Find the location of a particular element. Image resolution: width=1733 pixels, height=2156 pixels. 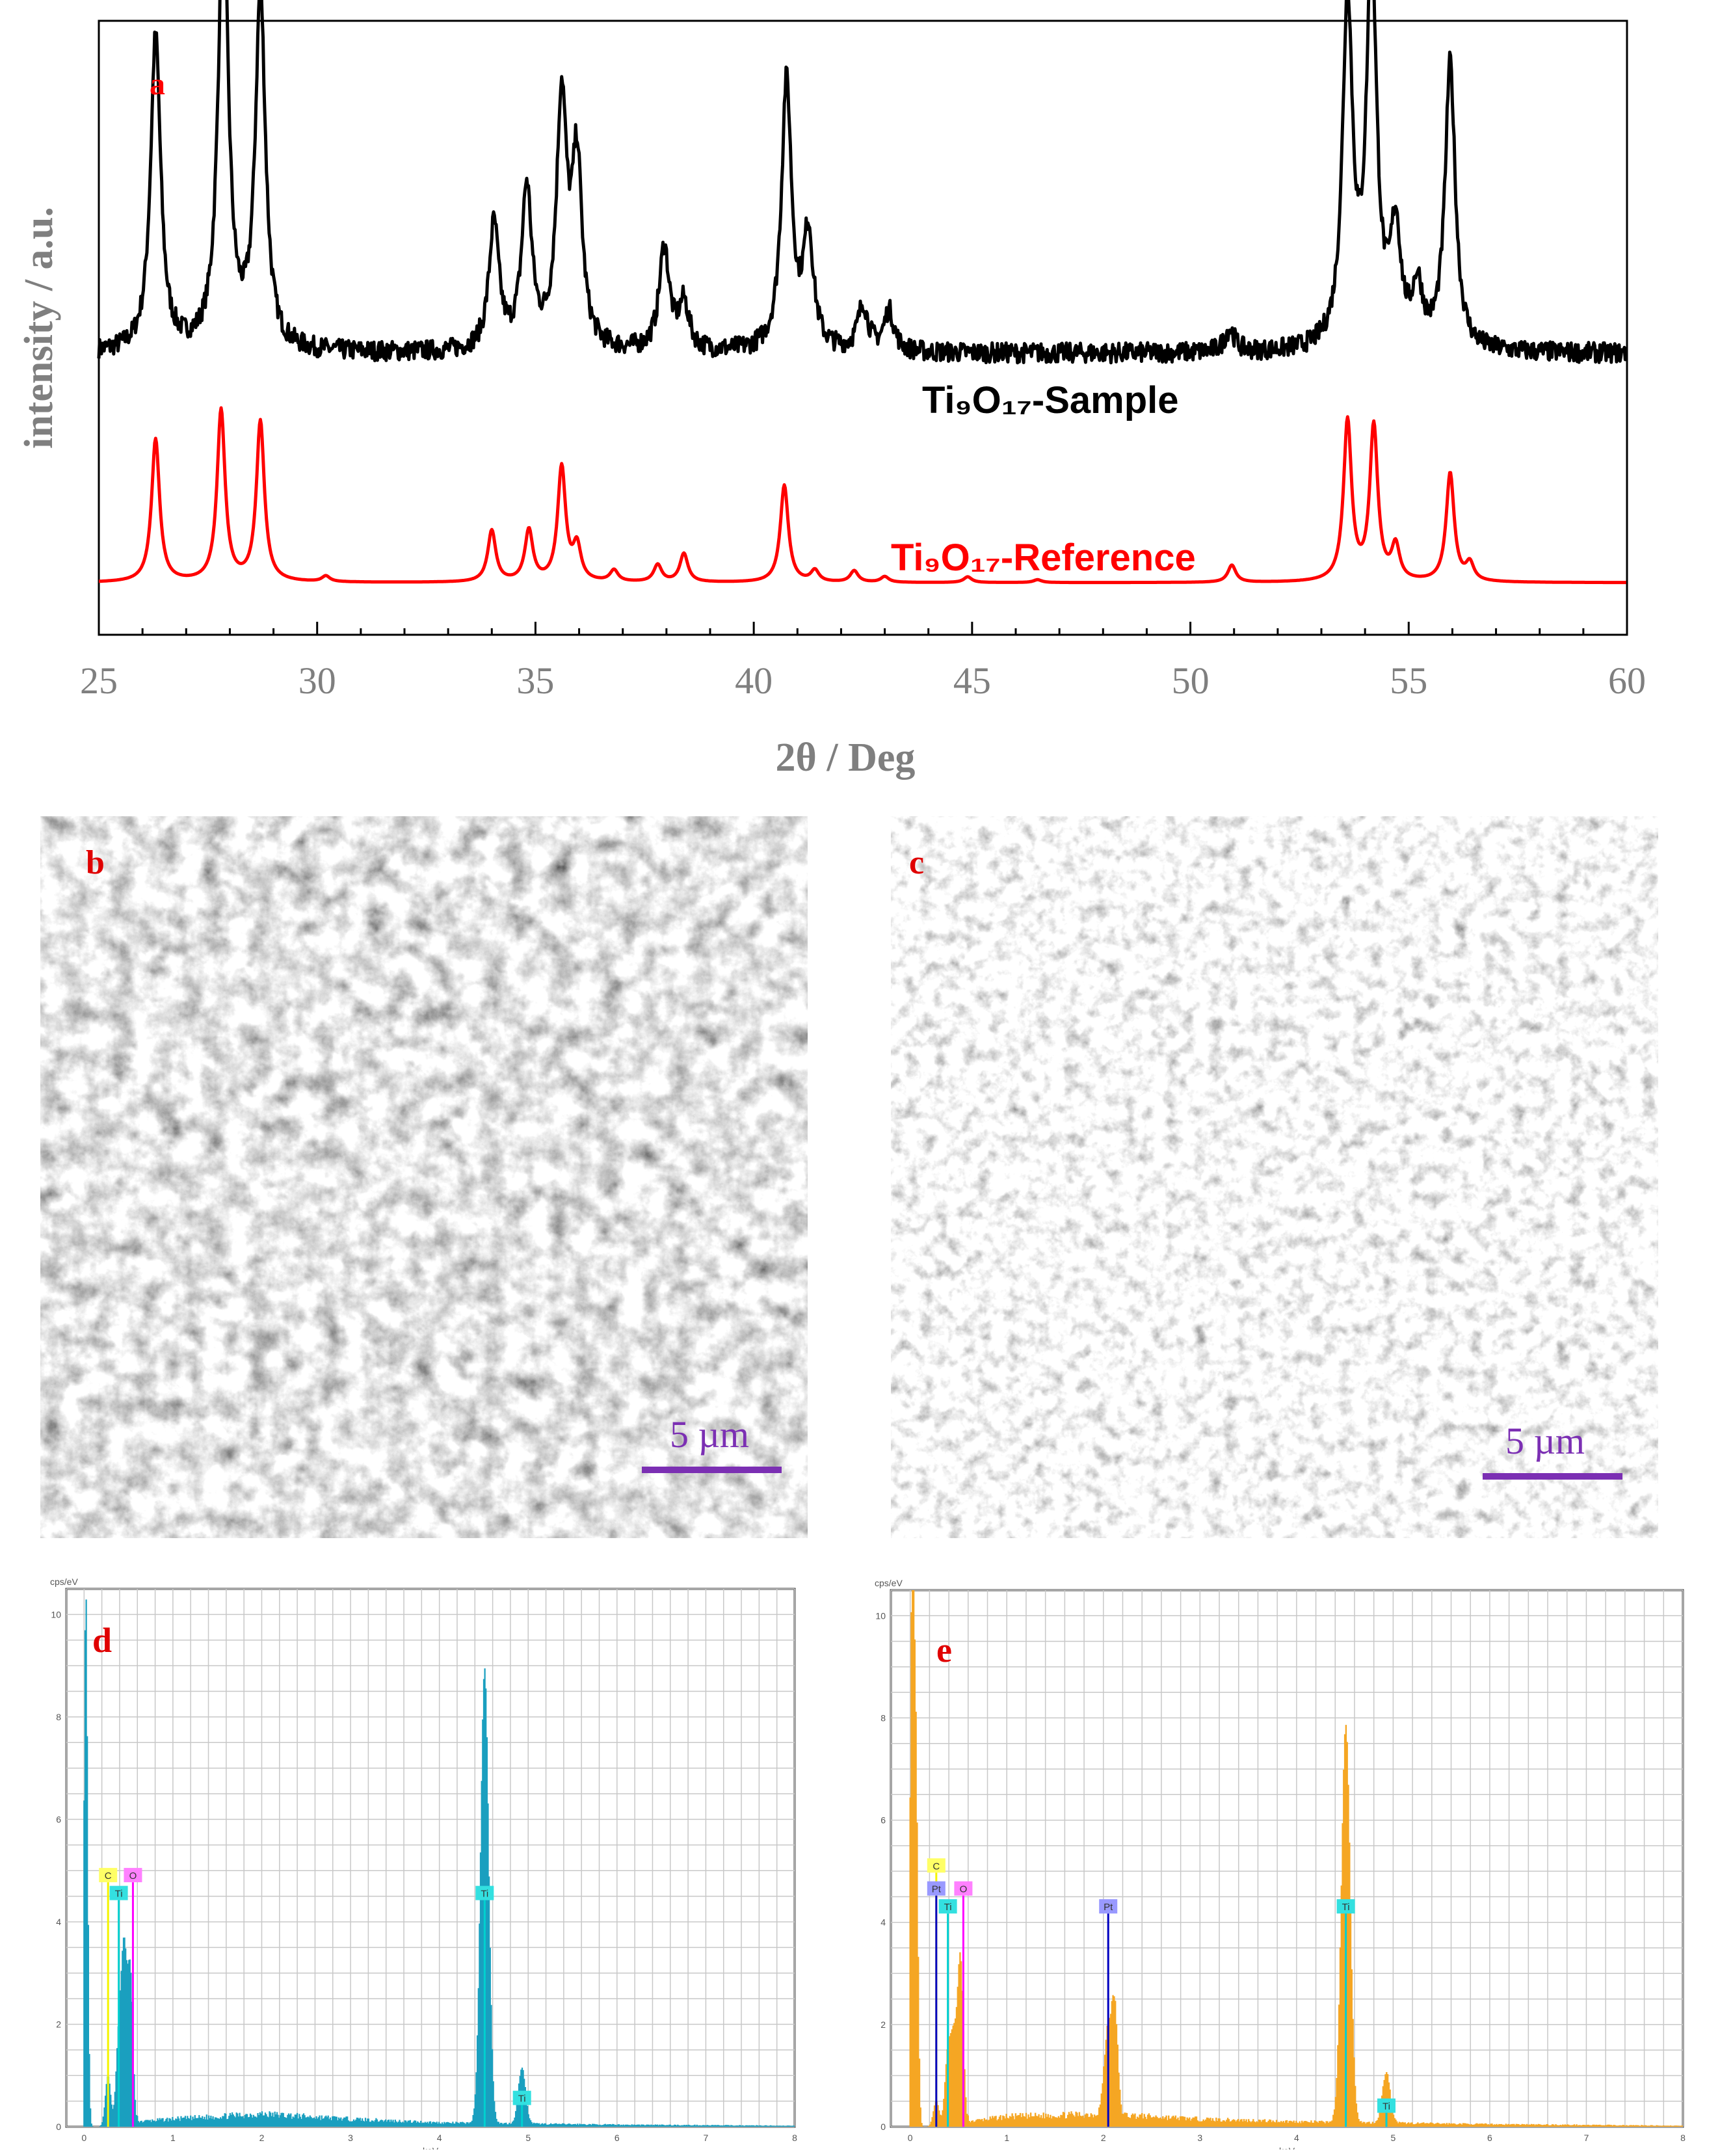

x-tick-label: 50 is located at coordinates (1191, 680).